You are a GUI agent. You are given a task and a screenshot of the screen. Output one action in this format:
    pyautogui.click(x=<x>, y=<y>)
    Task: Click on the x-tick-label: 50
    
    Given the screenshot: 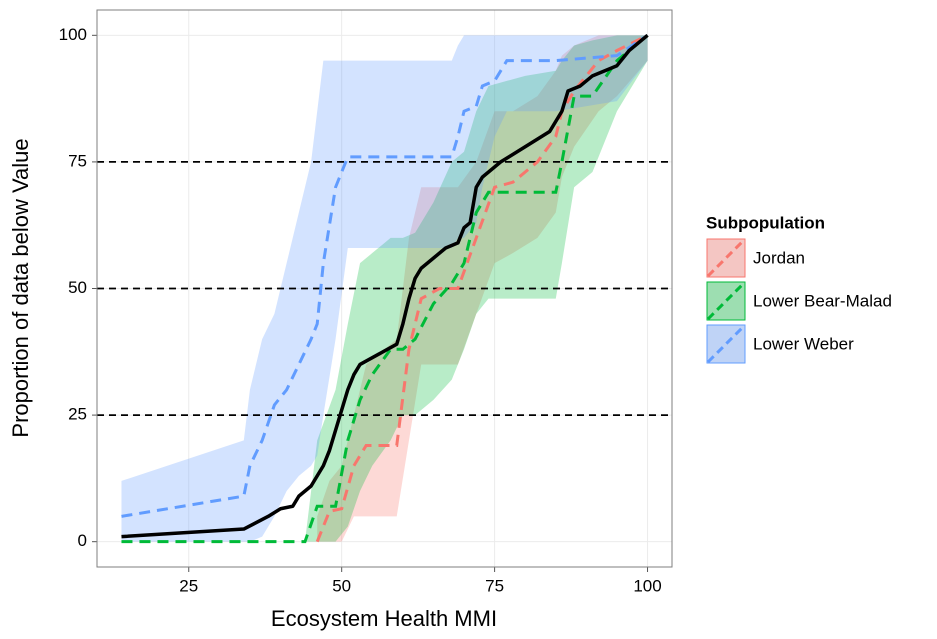 What is the action you would take?
    pyautogui.click(x=341, y=585)
    